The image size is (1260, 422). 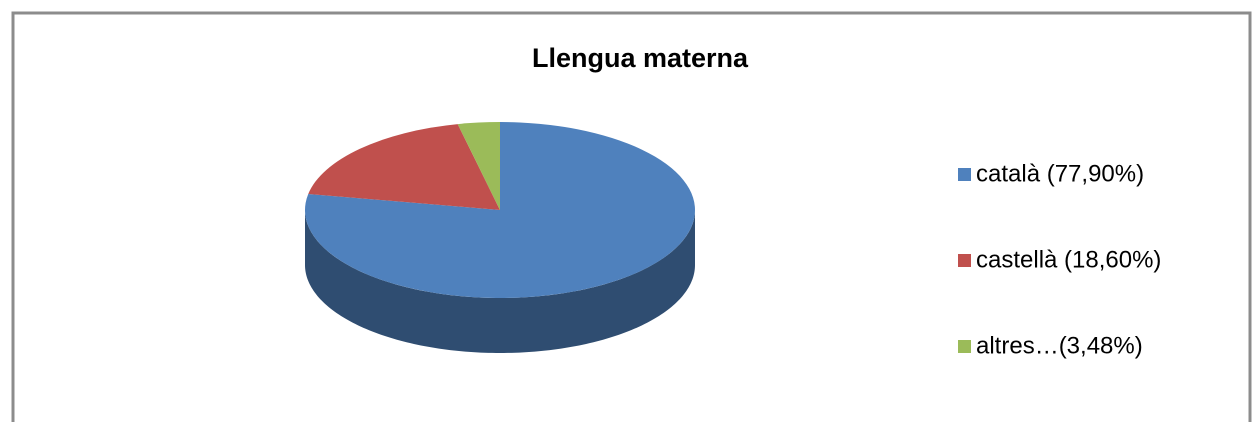 I want to click on legend-text: català (77,90%), so click(x=1060, y=173).